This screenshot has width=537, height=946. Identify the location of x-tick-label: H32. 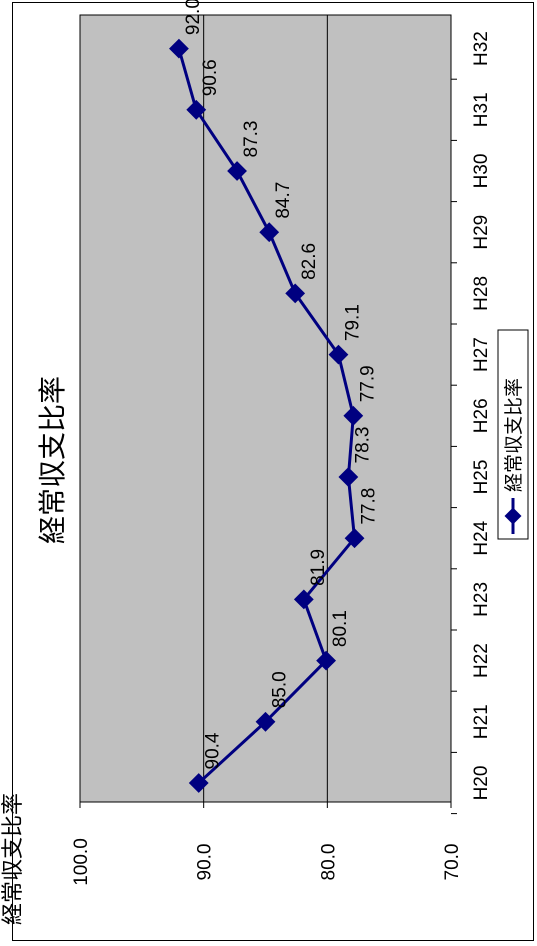
(481, 48).